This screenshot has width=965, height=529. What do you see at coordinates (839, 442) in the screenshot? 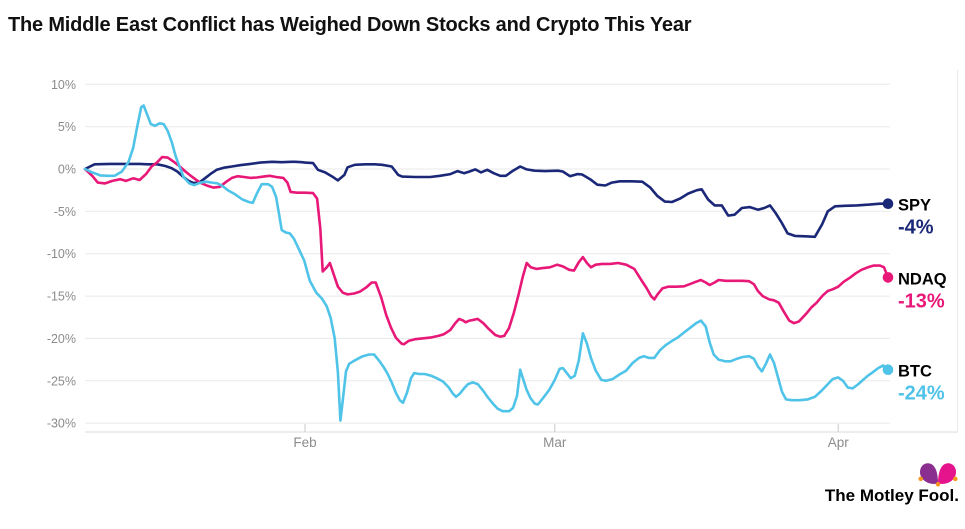
I see `x-tick-label: Apr` at bounding box center [839, 442].